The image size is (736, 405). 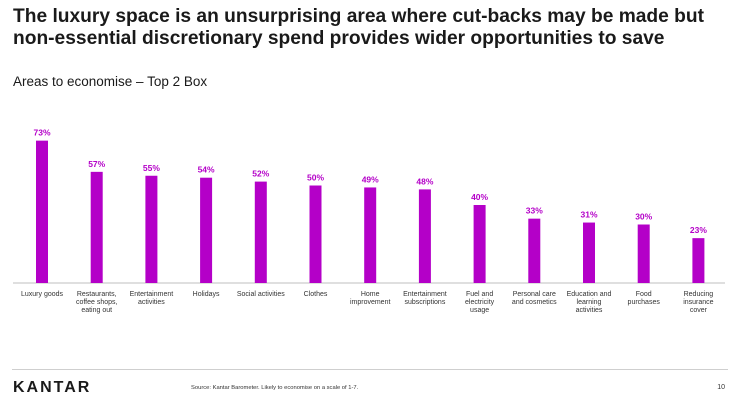 I want to click on category-label: Social activities, so click(x=261, y=294).